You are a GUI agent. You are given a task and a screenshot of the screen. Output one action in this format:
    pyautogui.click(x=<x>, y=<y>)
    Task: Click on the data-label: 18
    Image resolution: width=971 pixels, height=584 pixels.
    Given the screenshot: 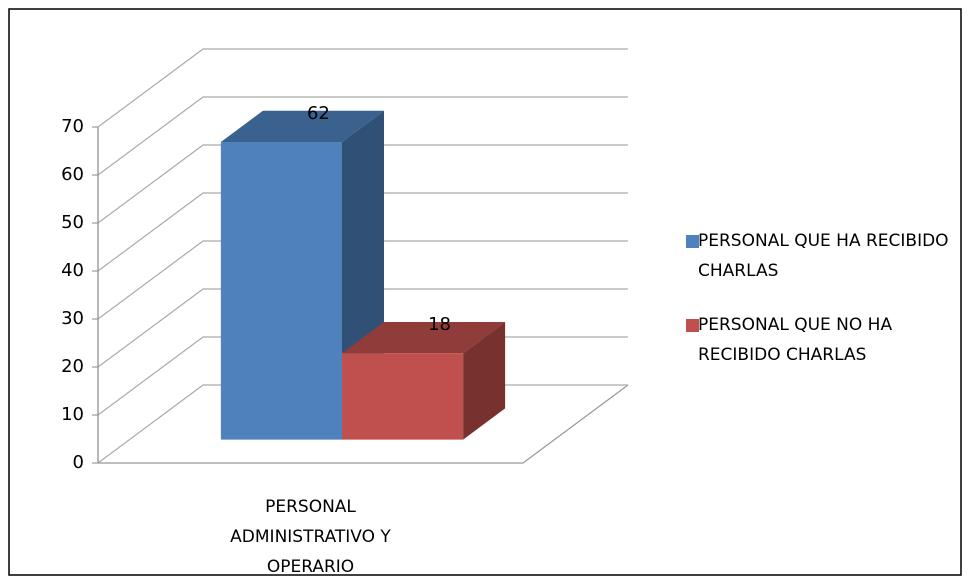 What is the action you would take?
    pyautogui.click(x=439, y=324)
    